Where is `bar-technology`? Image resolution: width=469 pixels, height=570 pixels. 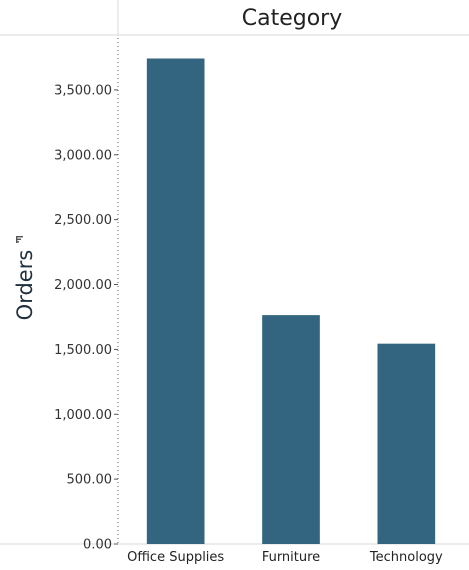 bar-technology is located at coordinates (406, 443).